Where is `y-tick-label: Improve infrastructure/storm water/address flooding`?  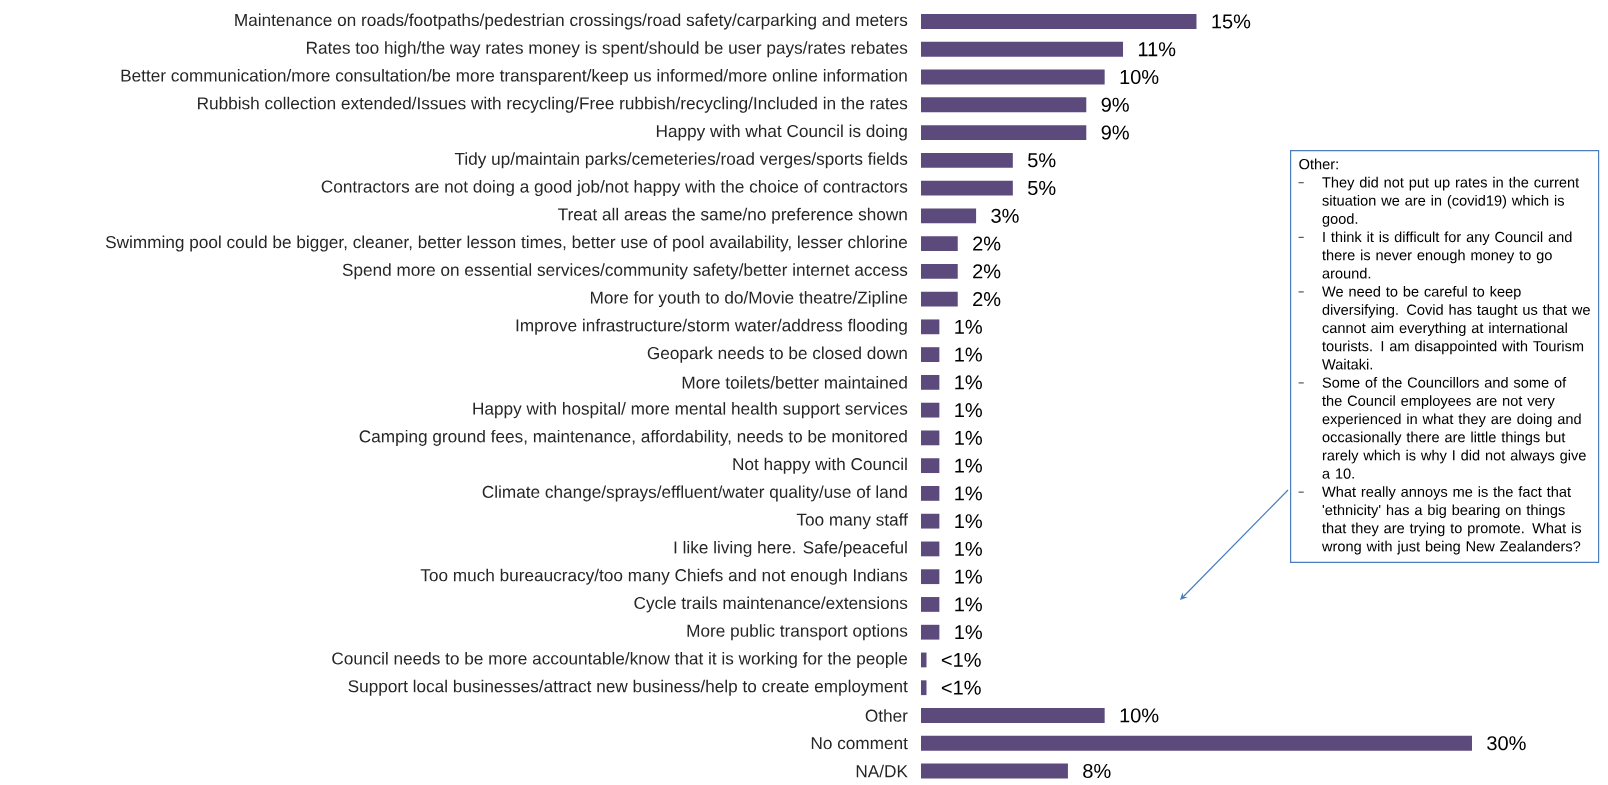 y-tick-label: Improve infrastructure/storm water/address flooding is located at coordinates (711, 326).